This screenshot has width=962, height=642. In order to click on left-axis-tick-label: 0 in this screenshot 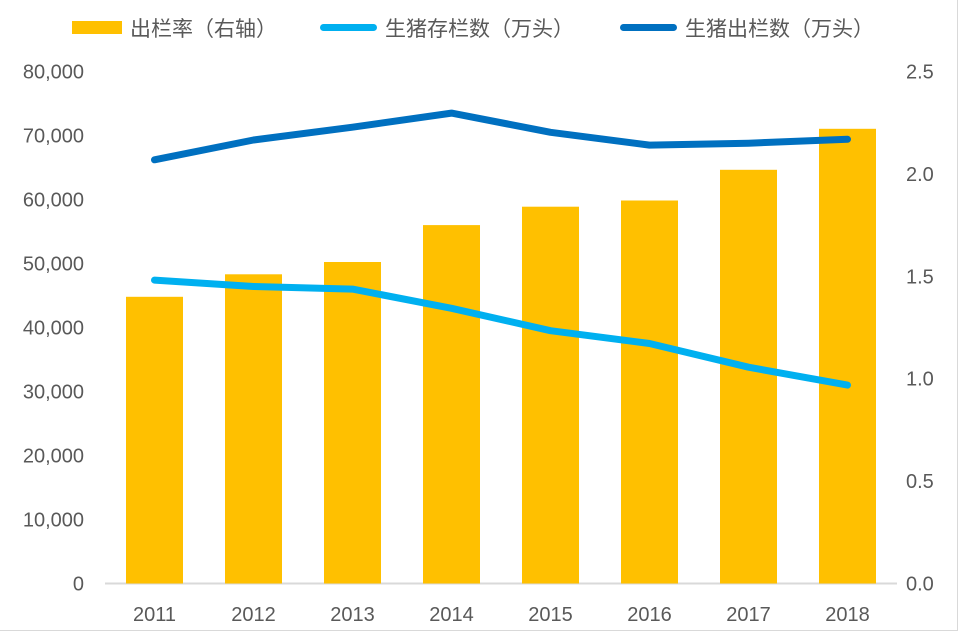, I will do `click(78, 585)`.